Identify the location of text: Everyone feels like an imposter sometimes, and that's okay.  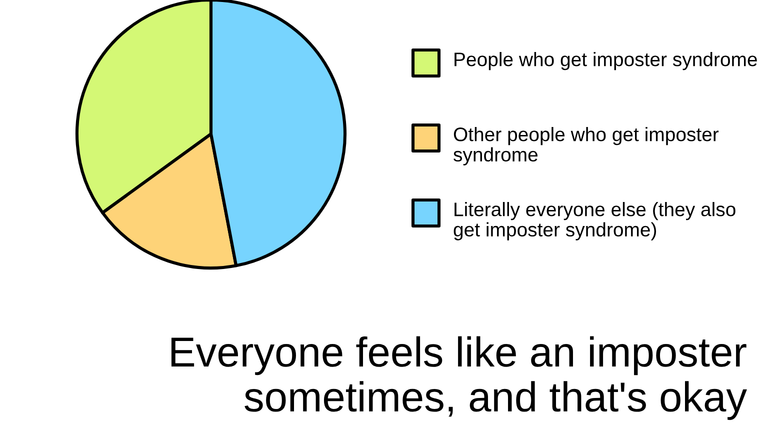
(459, 378).